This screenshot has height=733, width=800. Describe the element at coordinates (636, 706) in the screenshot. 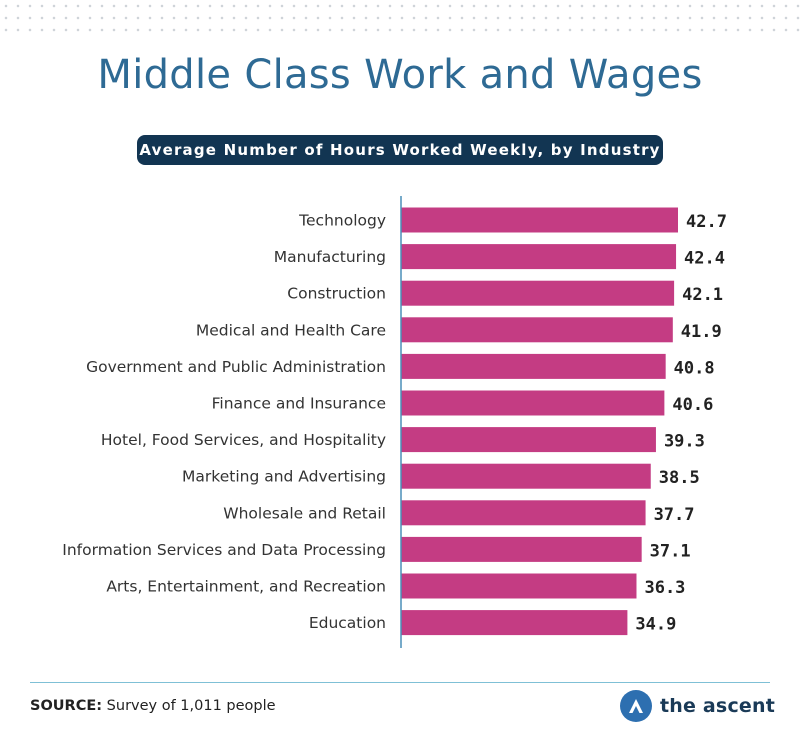

I see `ascent-logo-icon` at that location.